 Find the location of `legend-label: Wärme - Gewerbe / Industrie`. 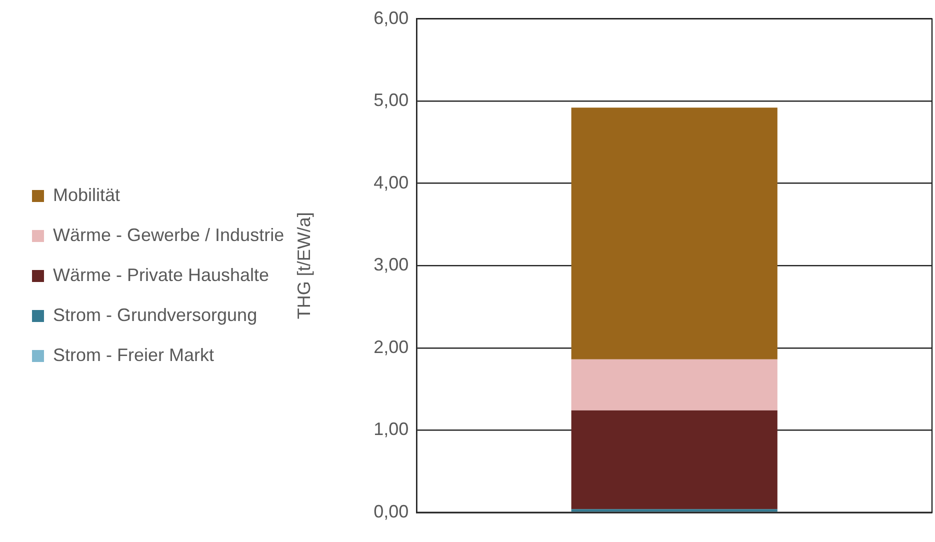

legend-label: Wärme - Gewerbe / Industrie is located at coordinates (168, 234).